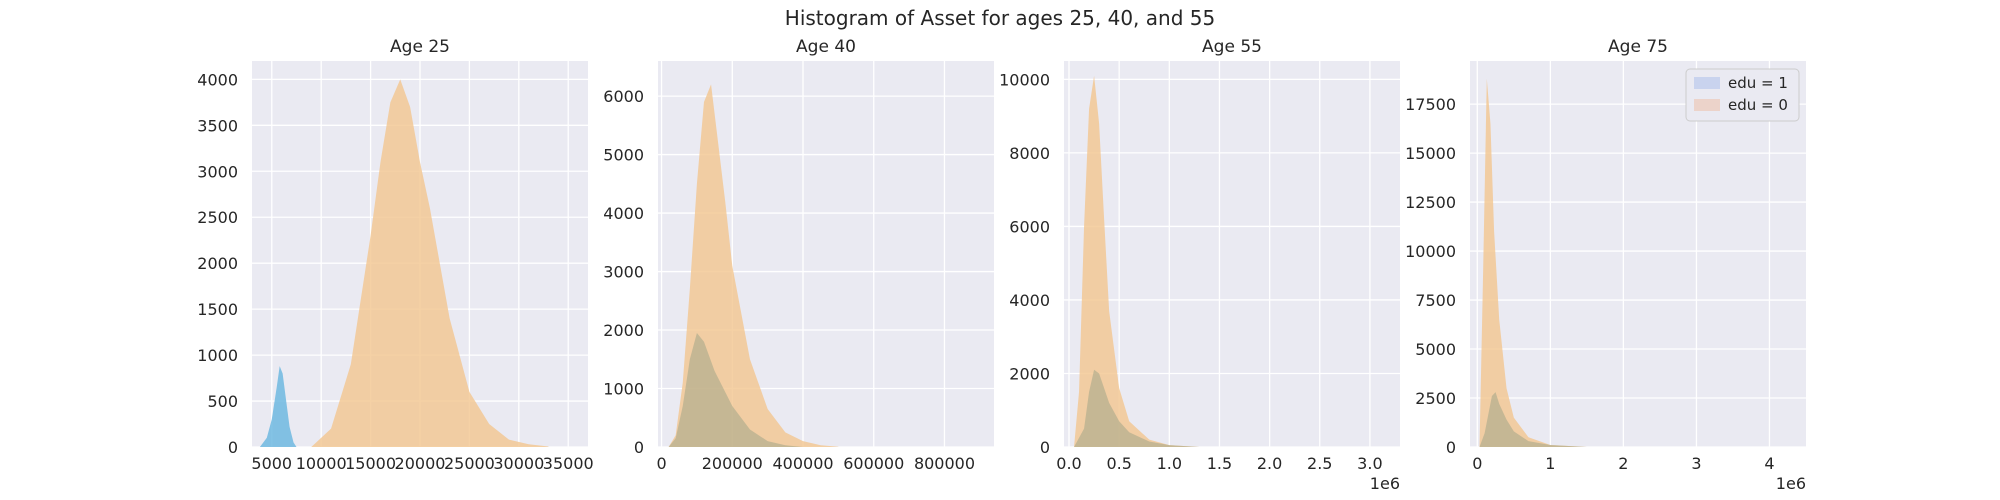 The image size is (2000, 500). Describe the element at coordinates (370, 463) in the screenshot. I see `x-tick-label: 15000` at that location.